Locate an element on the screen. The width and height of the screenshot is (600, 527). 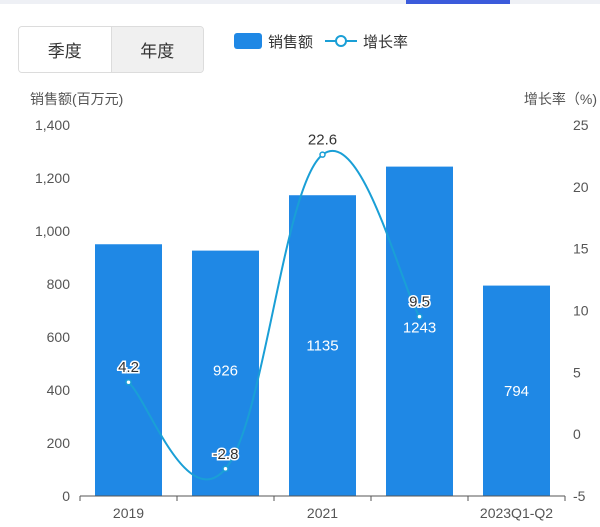
legend-line-swatch is located at coordinates (341, 41).